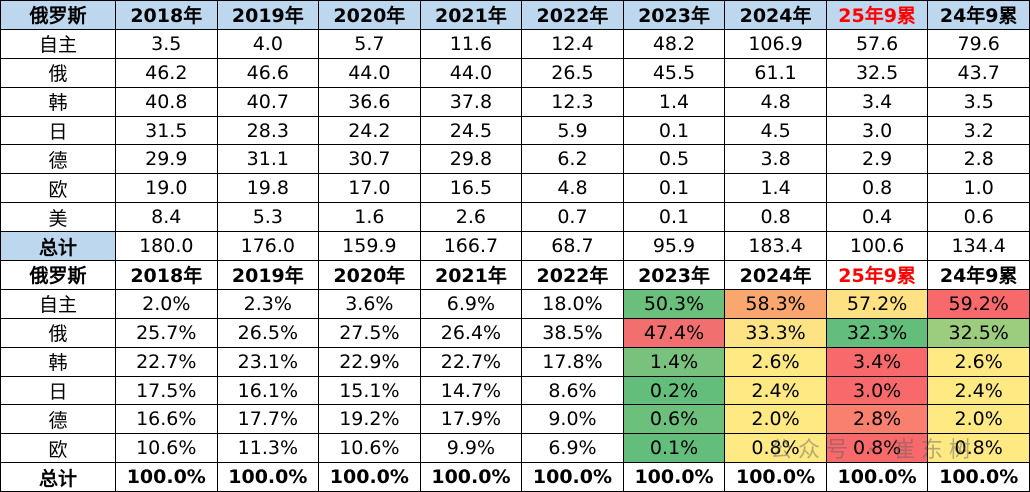 This screenshot has width=1030, height=492. I want to click on cell: 11.3%, so click(268, 448).